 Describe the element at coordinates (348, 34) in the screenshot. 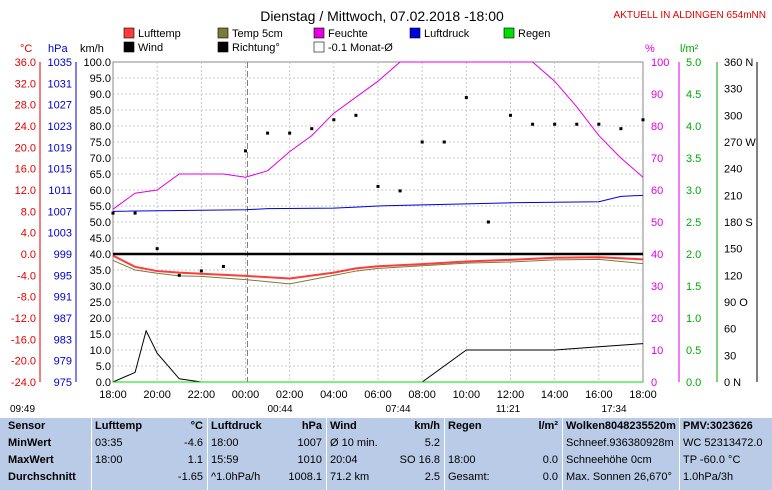

I see `legend-label: Feuchte` at that location.